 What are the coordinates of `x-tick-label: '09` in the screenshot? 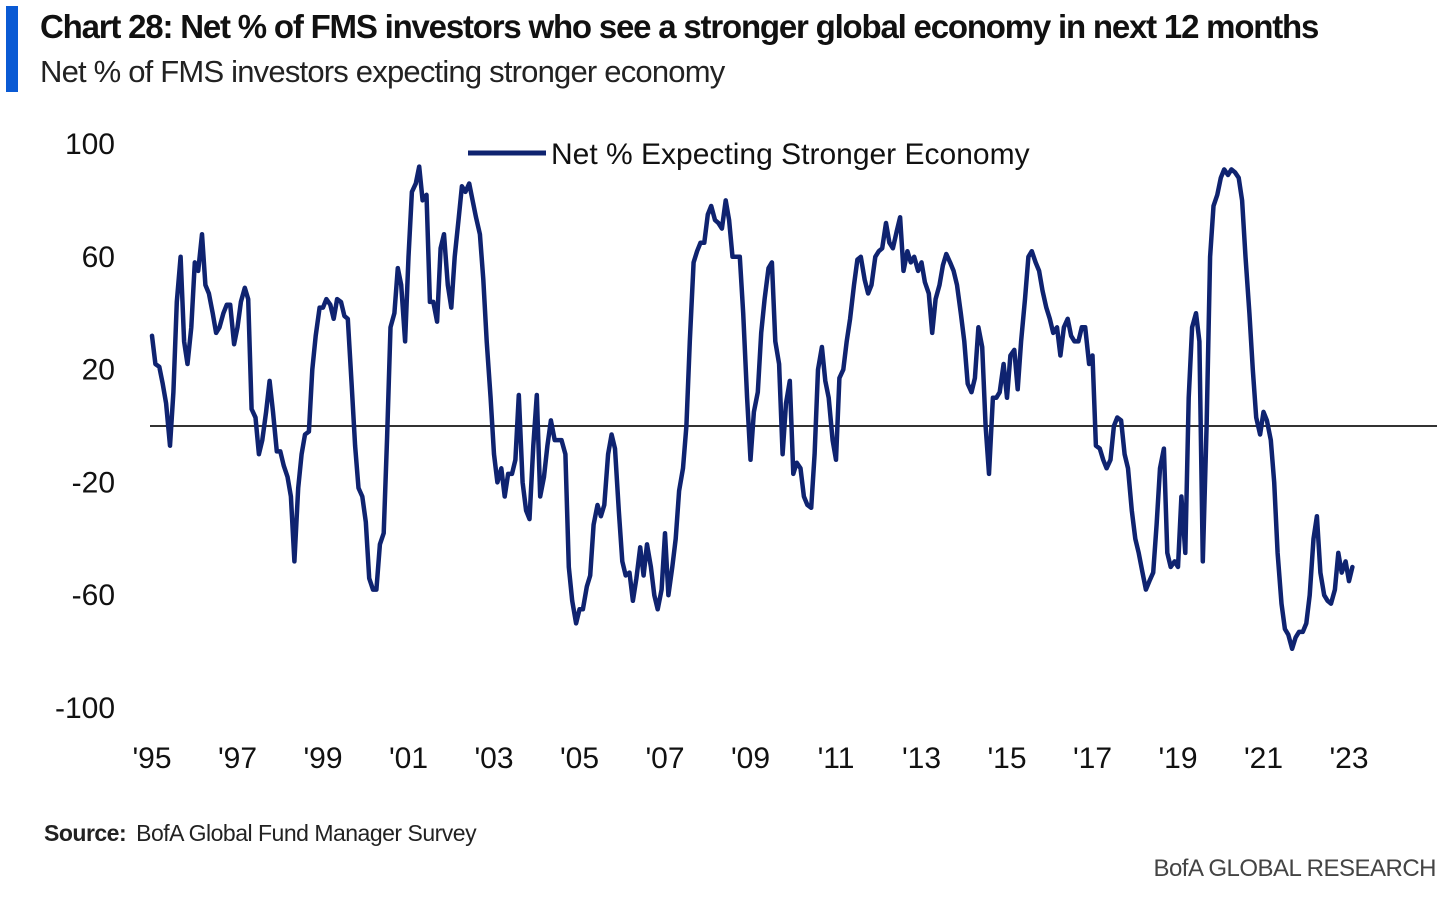 It's located at (750, 758).